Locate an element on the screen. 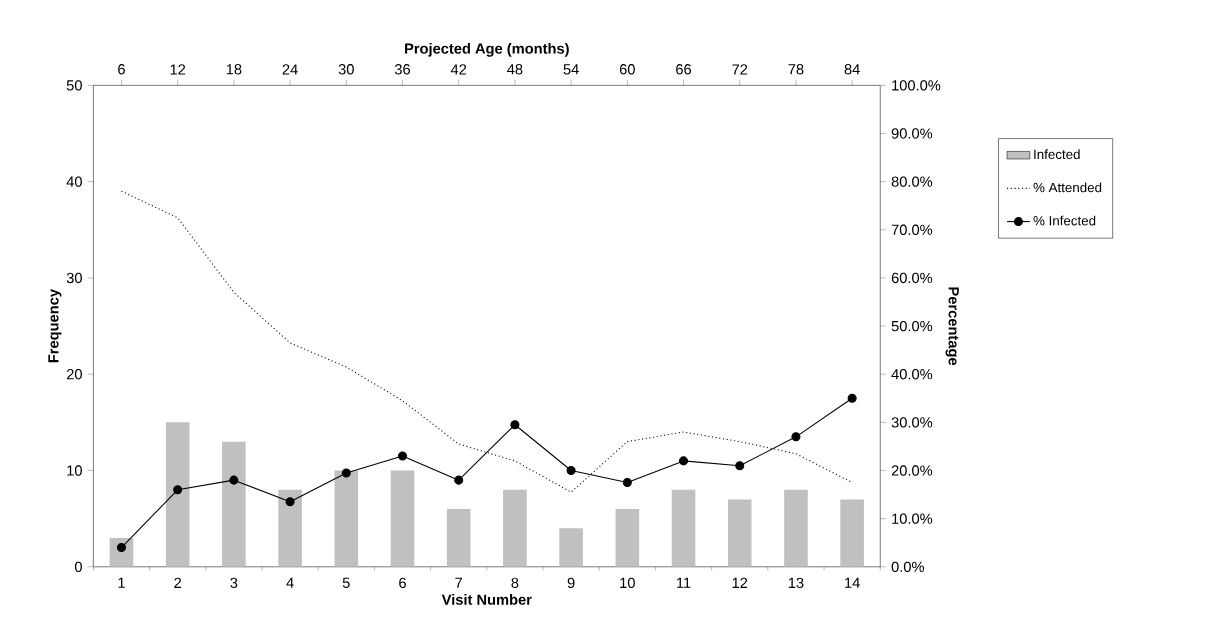 The width and height of the screenshot is (1207, 627). y-tick-label: 40 is located at coordinates (74, 181).